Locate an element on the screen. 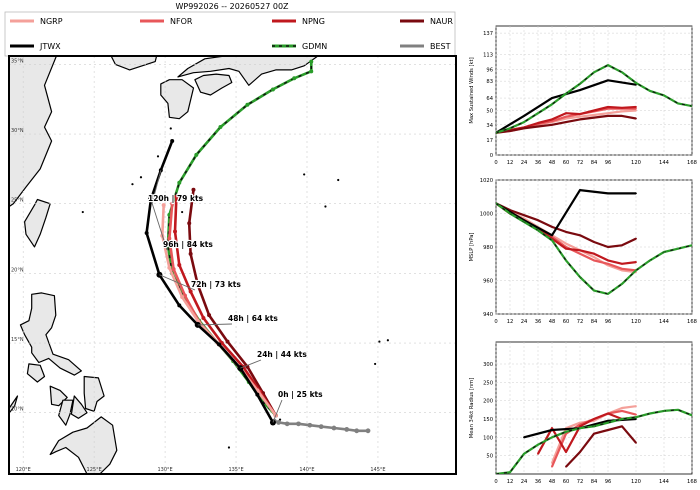 The width and height of the screenshot is (700, 490). panel-x-tick-label: 36 is located at coordinates (538, 322).